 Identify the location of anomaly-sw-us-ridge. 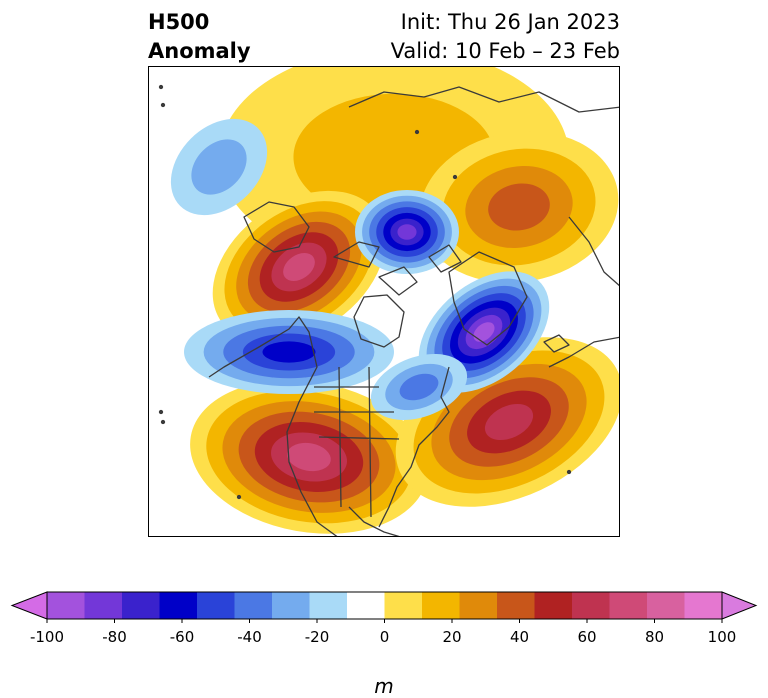
(309, 457).